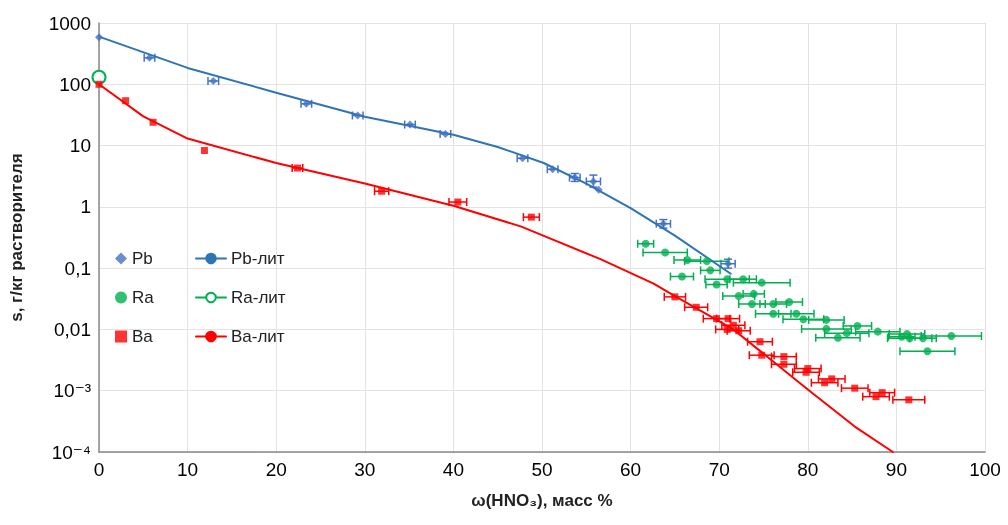 The height and width of the screenshot is (525, 1008). I want to click on legend-label: Pb-лит, so click(258, 258).